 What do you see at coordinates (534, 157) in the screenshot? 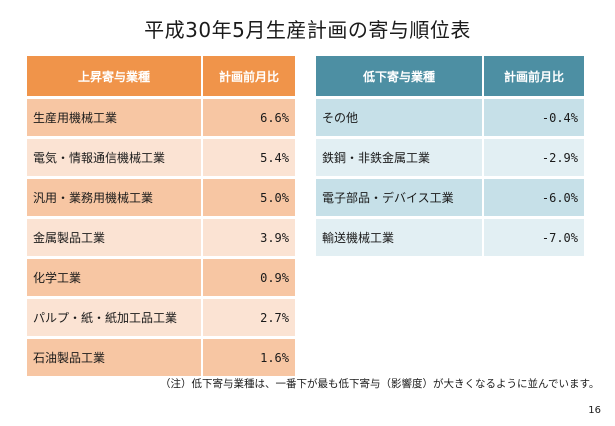
I see `month-ratio-value: -2.9%` at bounding box center [534, 157].